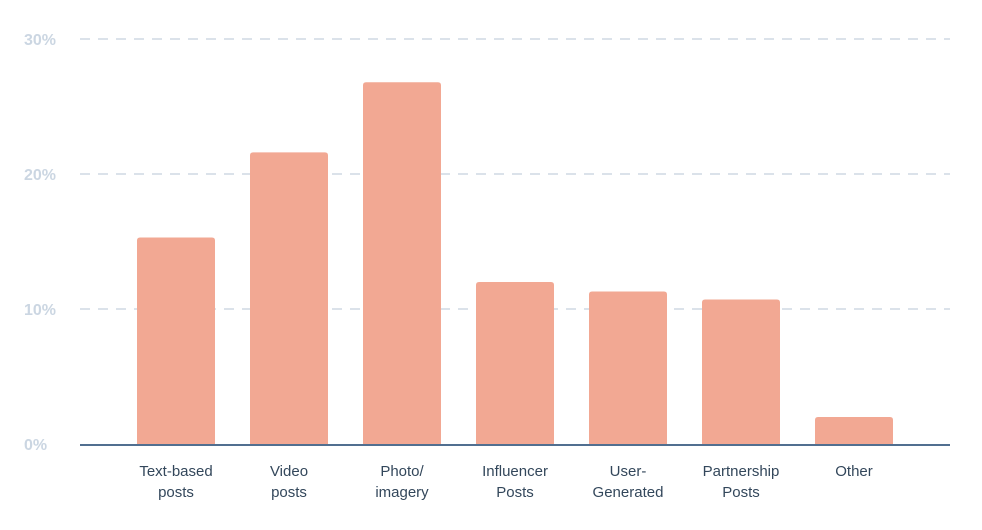 This screenshot has height=530, width=982. Describe the element at coordinates (40, 175) in the screenshot. I see `y-tick-label: 20%` at that location.